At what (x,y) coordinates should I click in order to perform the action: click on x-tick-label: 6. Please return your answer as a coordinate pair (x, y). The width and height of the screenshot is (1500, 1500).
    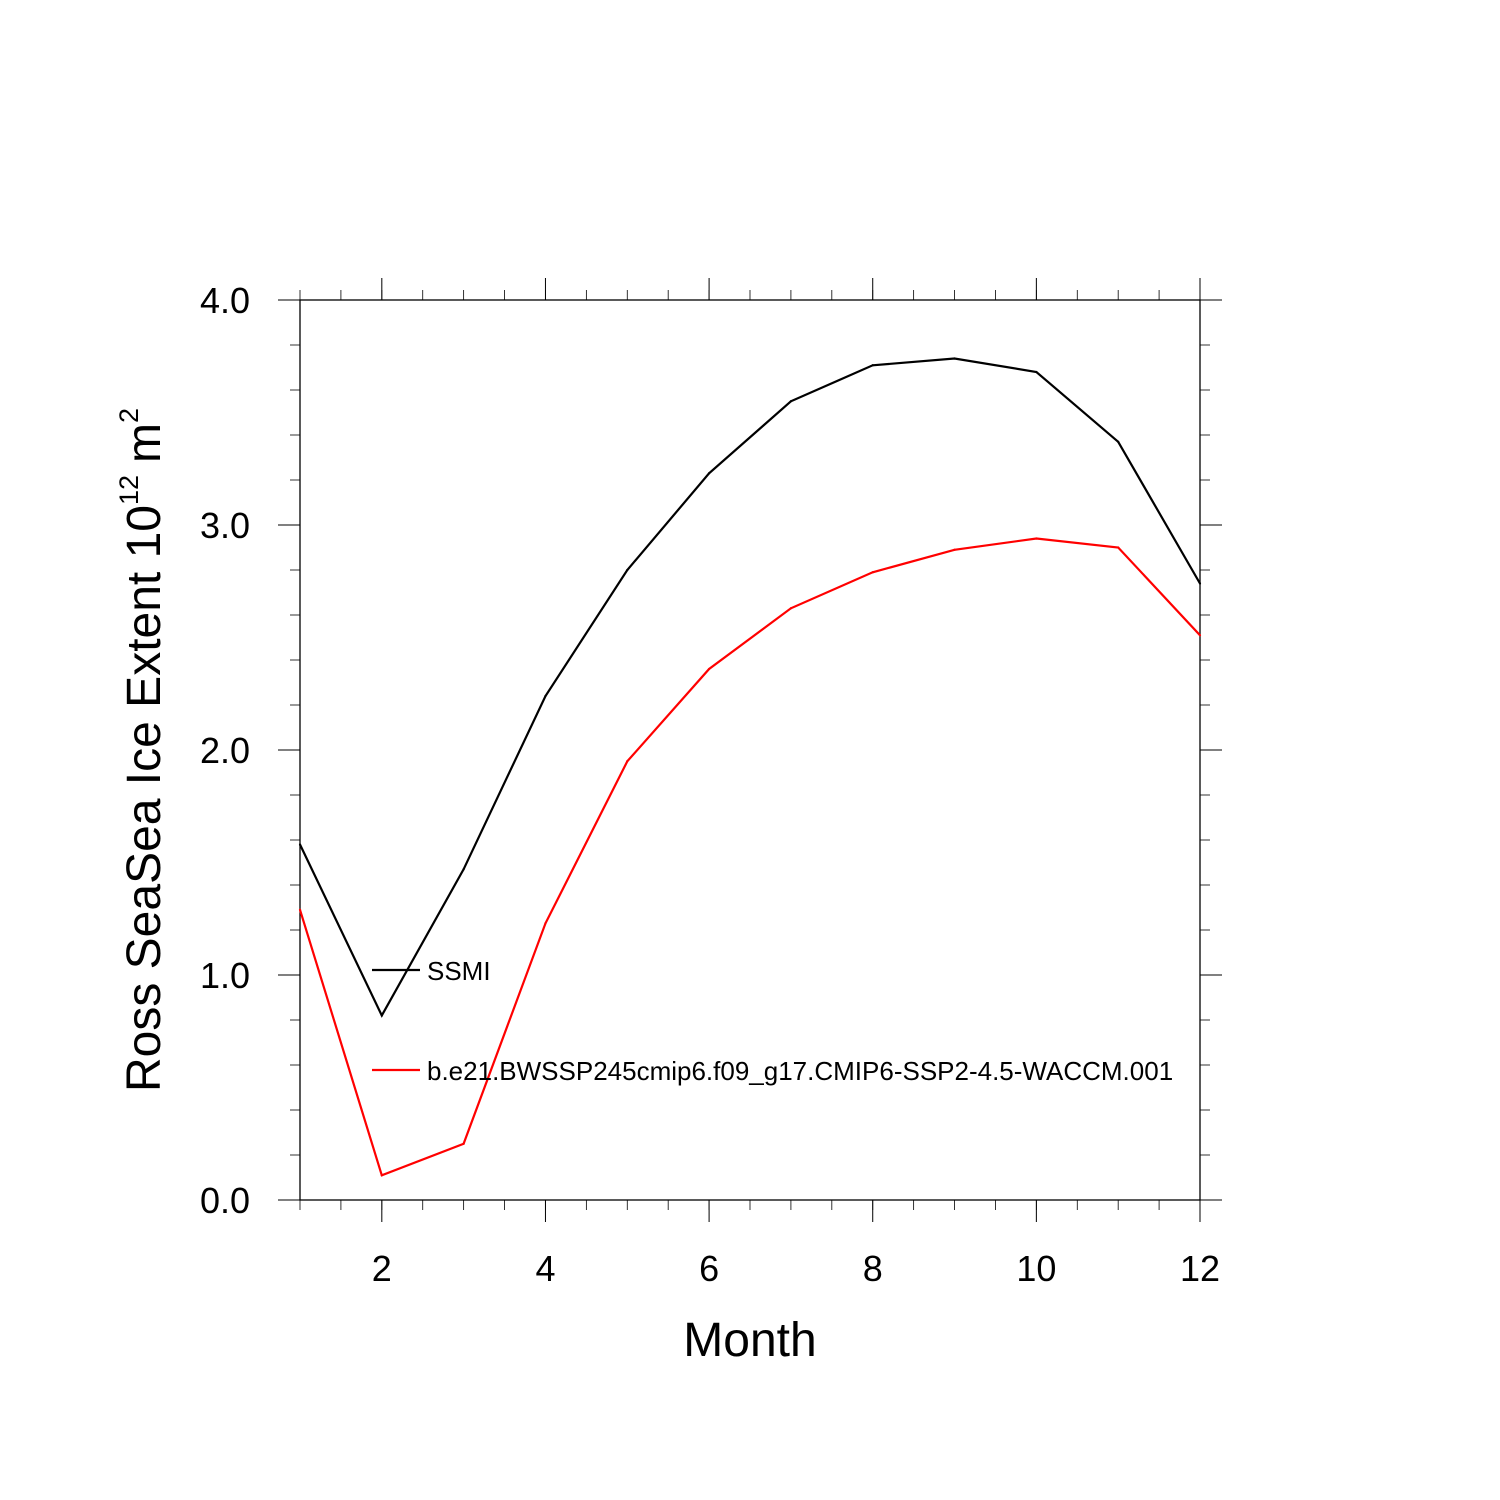
    Looking at the image, I should click on (709, 1268).